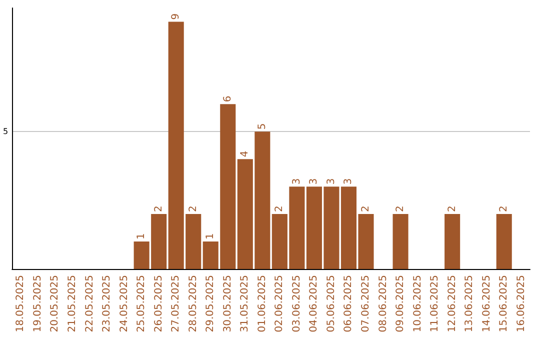 The image size is (540, 340). Describe the element at coordinates (210, 303) in the screenshot. I see `x-tick-label: 29.05.2025` at that location.